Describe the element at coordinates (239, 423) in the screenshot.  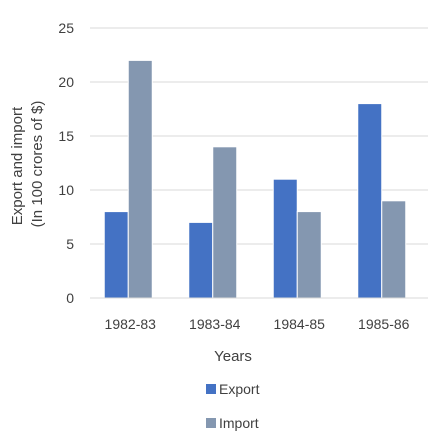
I see `legend-label-import: Import` at that location.